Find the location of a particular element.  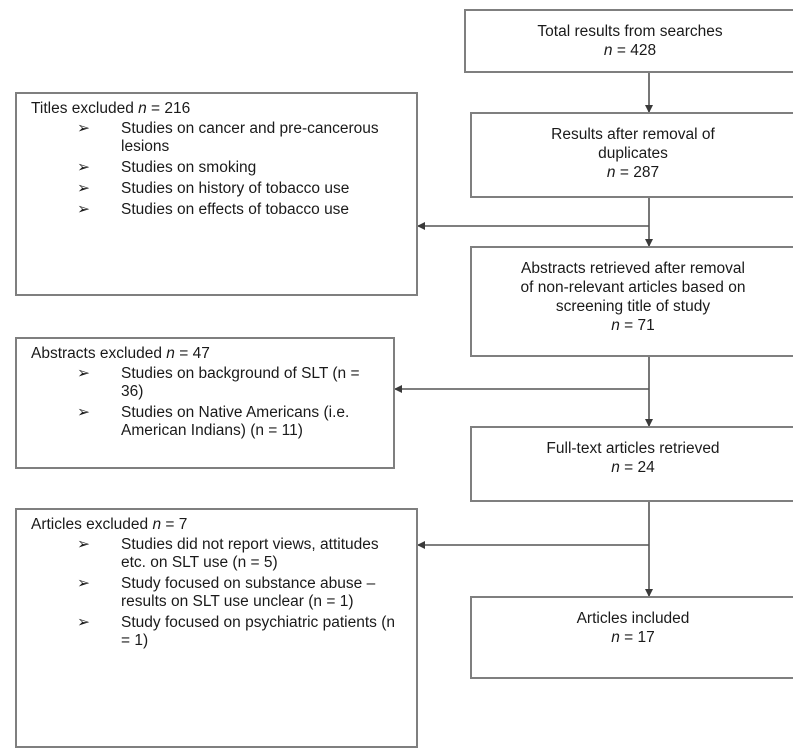

dedup-results-n: n = 287 is located at coordinates (633, 172).